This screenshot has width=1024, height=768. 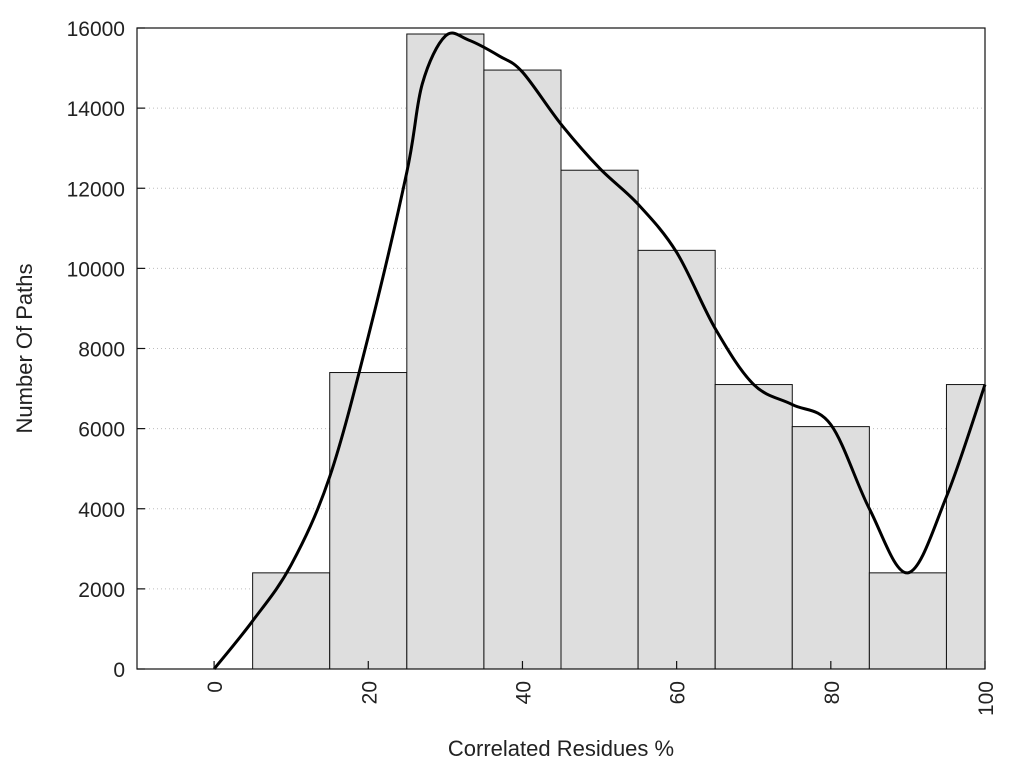 I want to click on y-tick-label-10000: 10000, so click(x=96, y=269).